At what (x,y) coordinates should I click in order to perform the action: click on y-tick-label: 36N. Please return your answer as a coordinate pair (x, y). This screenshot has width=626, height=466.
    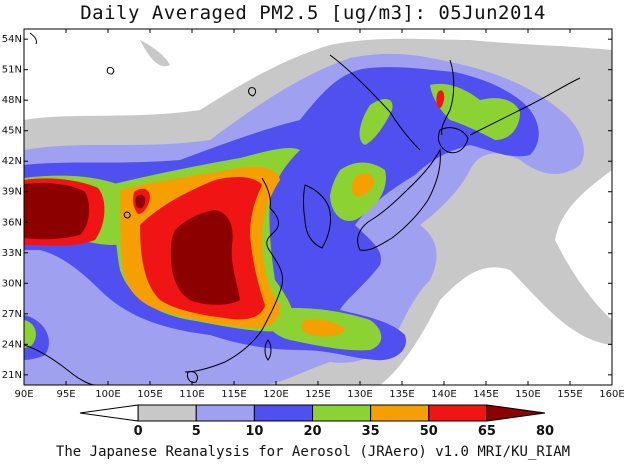
    Looking at the image, I should click on (12, 222).